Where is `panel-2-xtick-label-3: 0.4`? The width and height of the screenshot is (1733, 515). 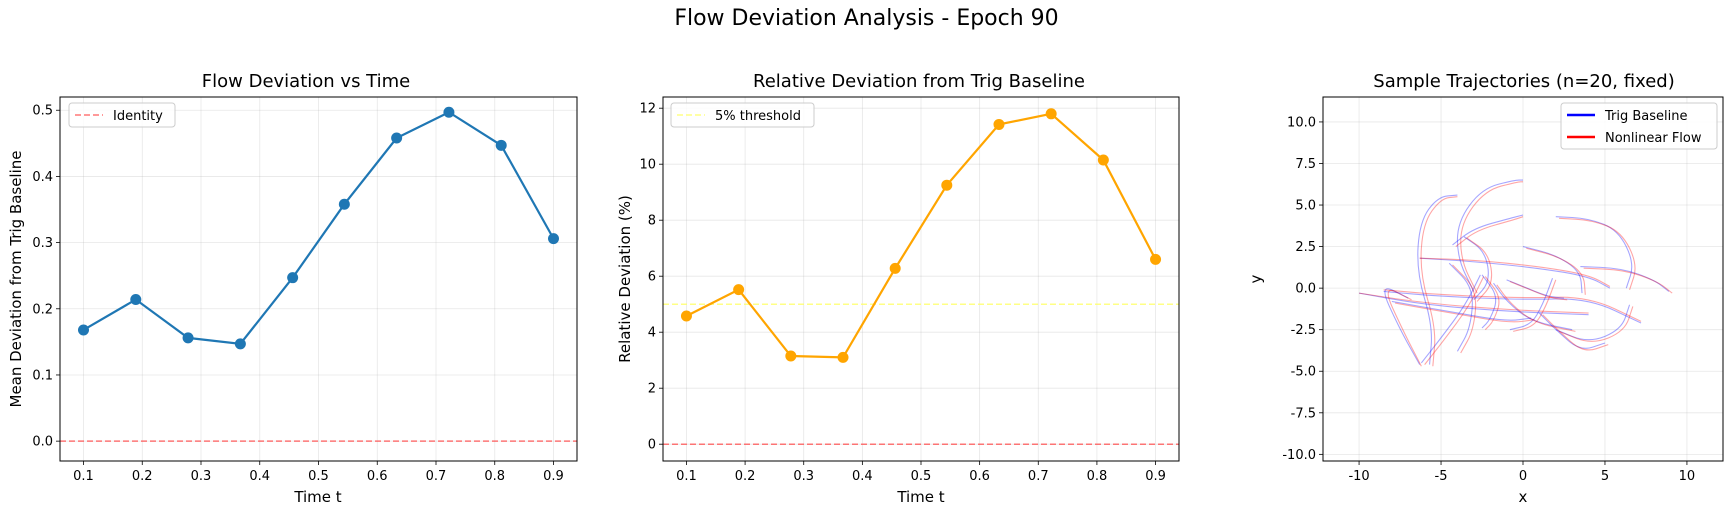 panel-2-xtick-label-3: 0.4 is located at coordinates (862, 476).